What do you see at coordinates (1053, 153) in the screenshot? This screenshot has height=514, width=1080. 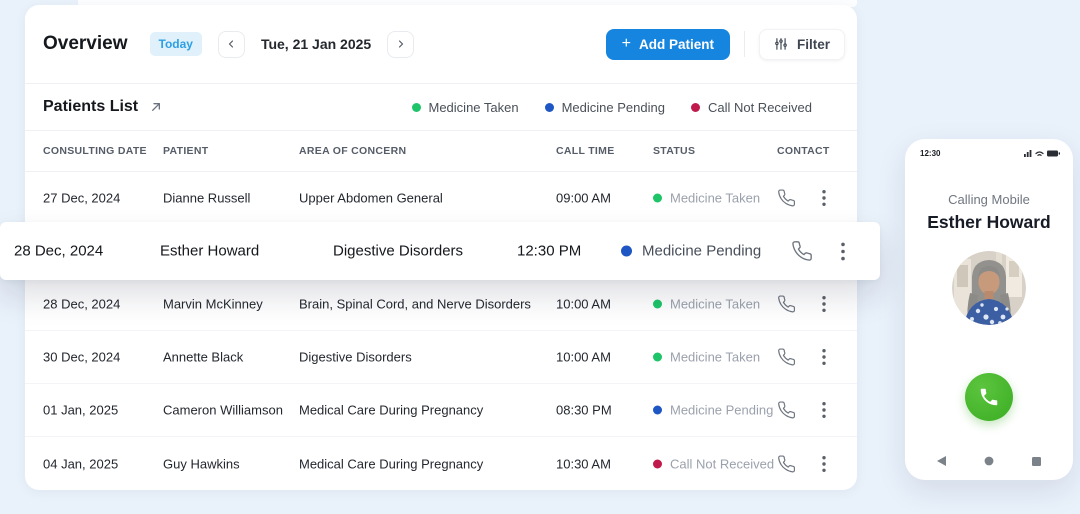 I see `battery-icon` at bounding box center [1053, 153].